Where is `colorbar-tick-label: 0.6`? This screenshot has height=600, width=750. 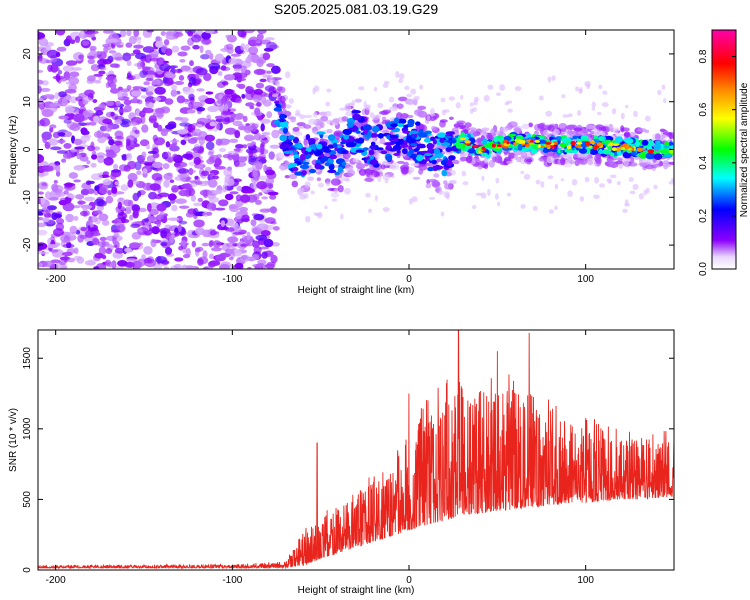 colorbar-tick-label: 0.6 is located at coordinates (703, 109).